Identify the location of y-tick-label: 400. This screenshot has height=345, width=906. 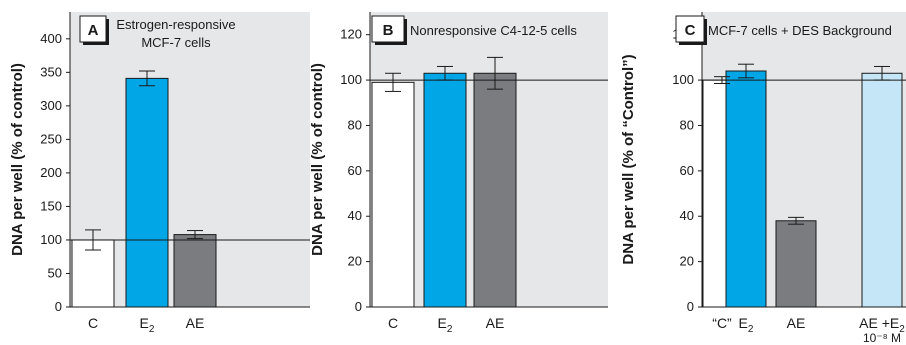
(51, 38).